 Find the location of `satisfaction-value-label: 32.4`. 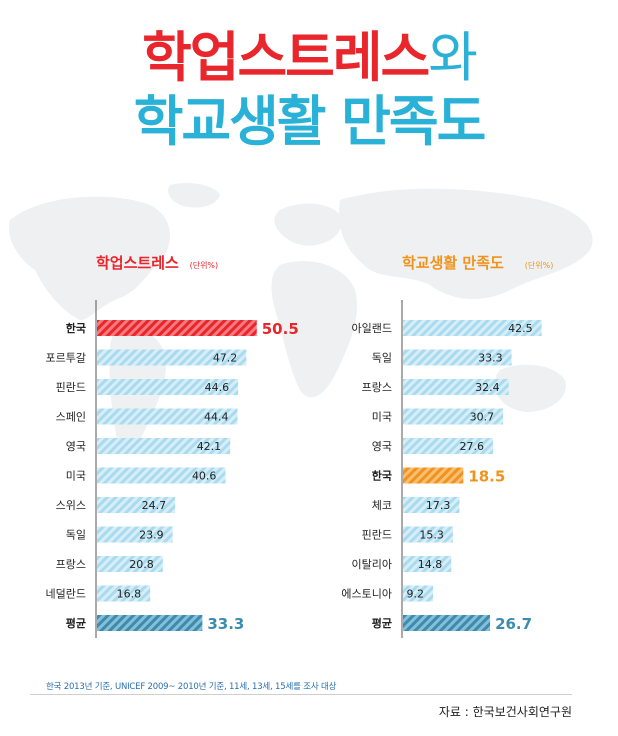

satisfaction-value-label: 32.4 is located at coordinates (487, 387).